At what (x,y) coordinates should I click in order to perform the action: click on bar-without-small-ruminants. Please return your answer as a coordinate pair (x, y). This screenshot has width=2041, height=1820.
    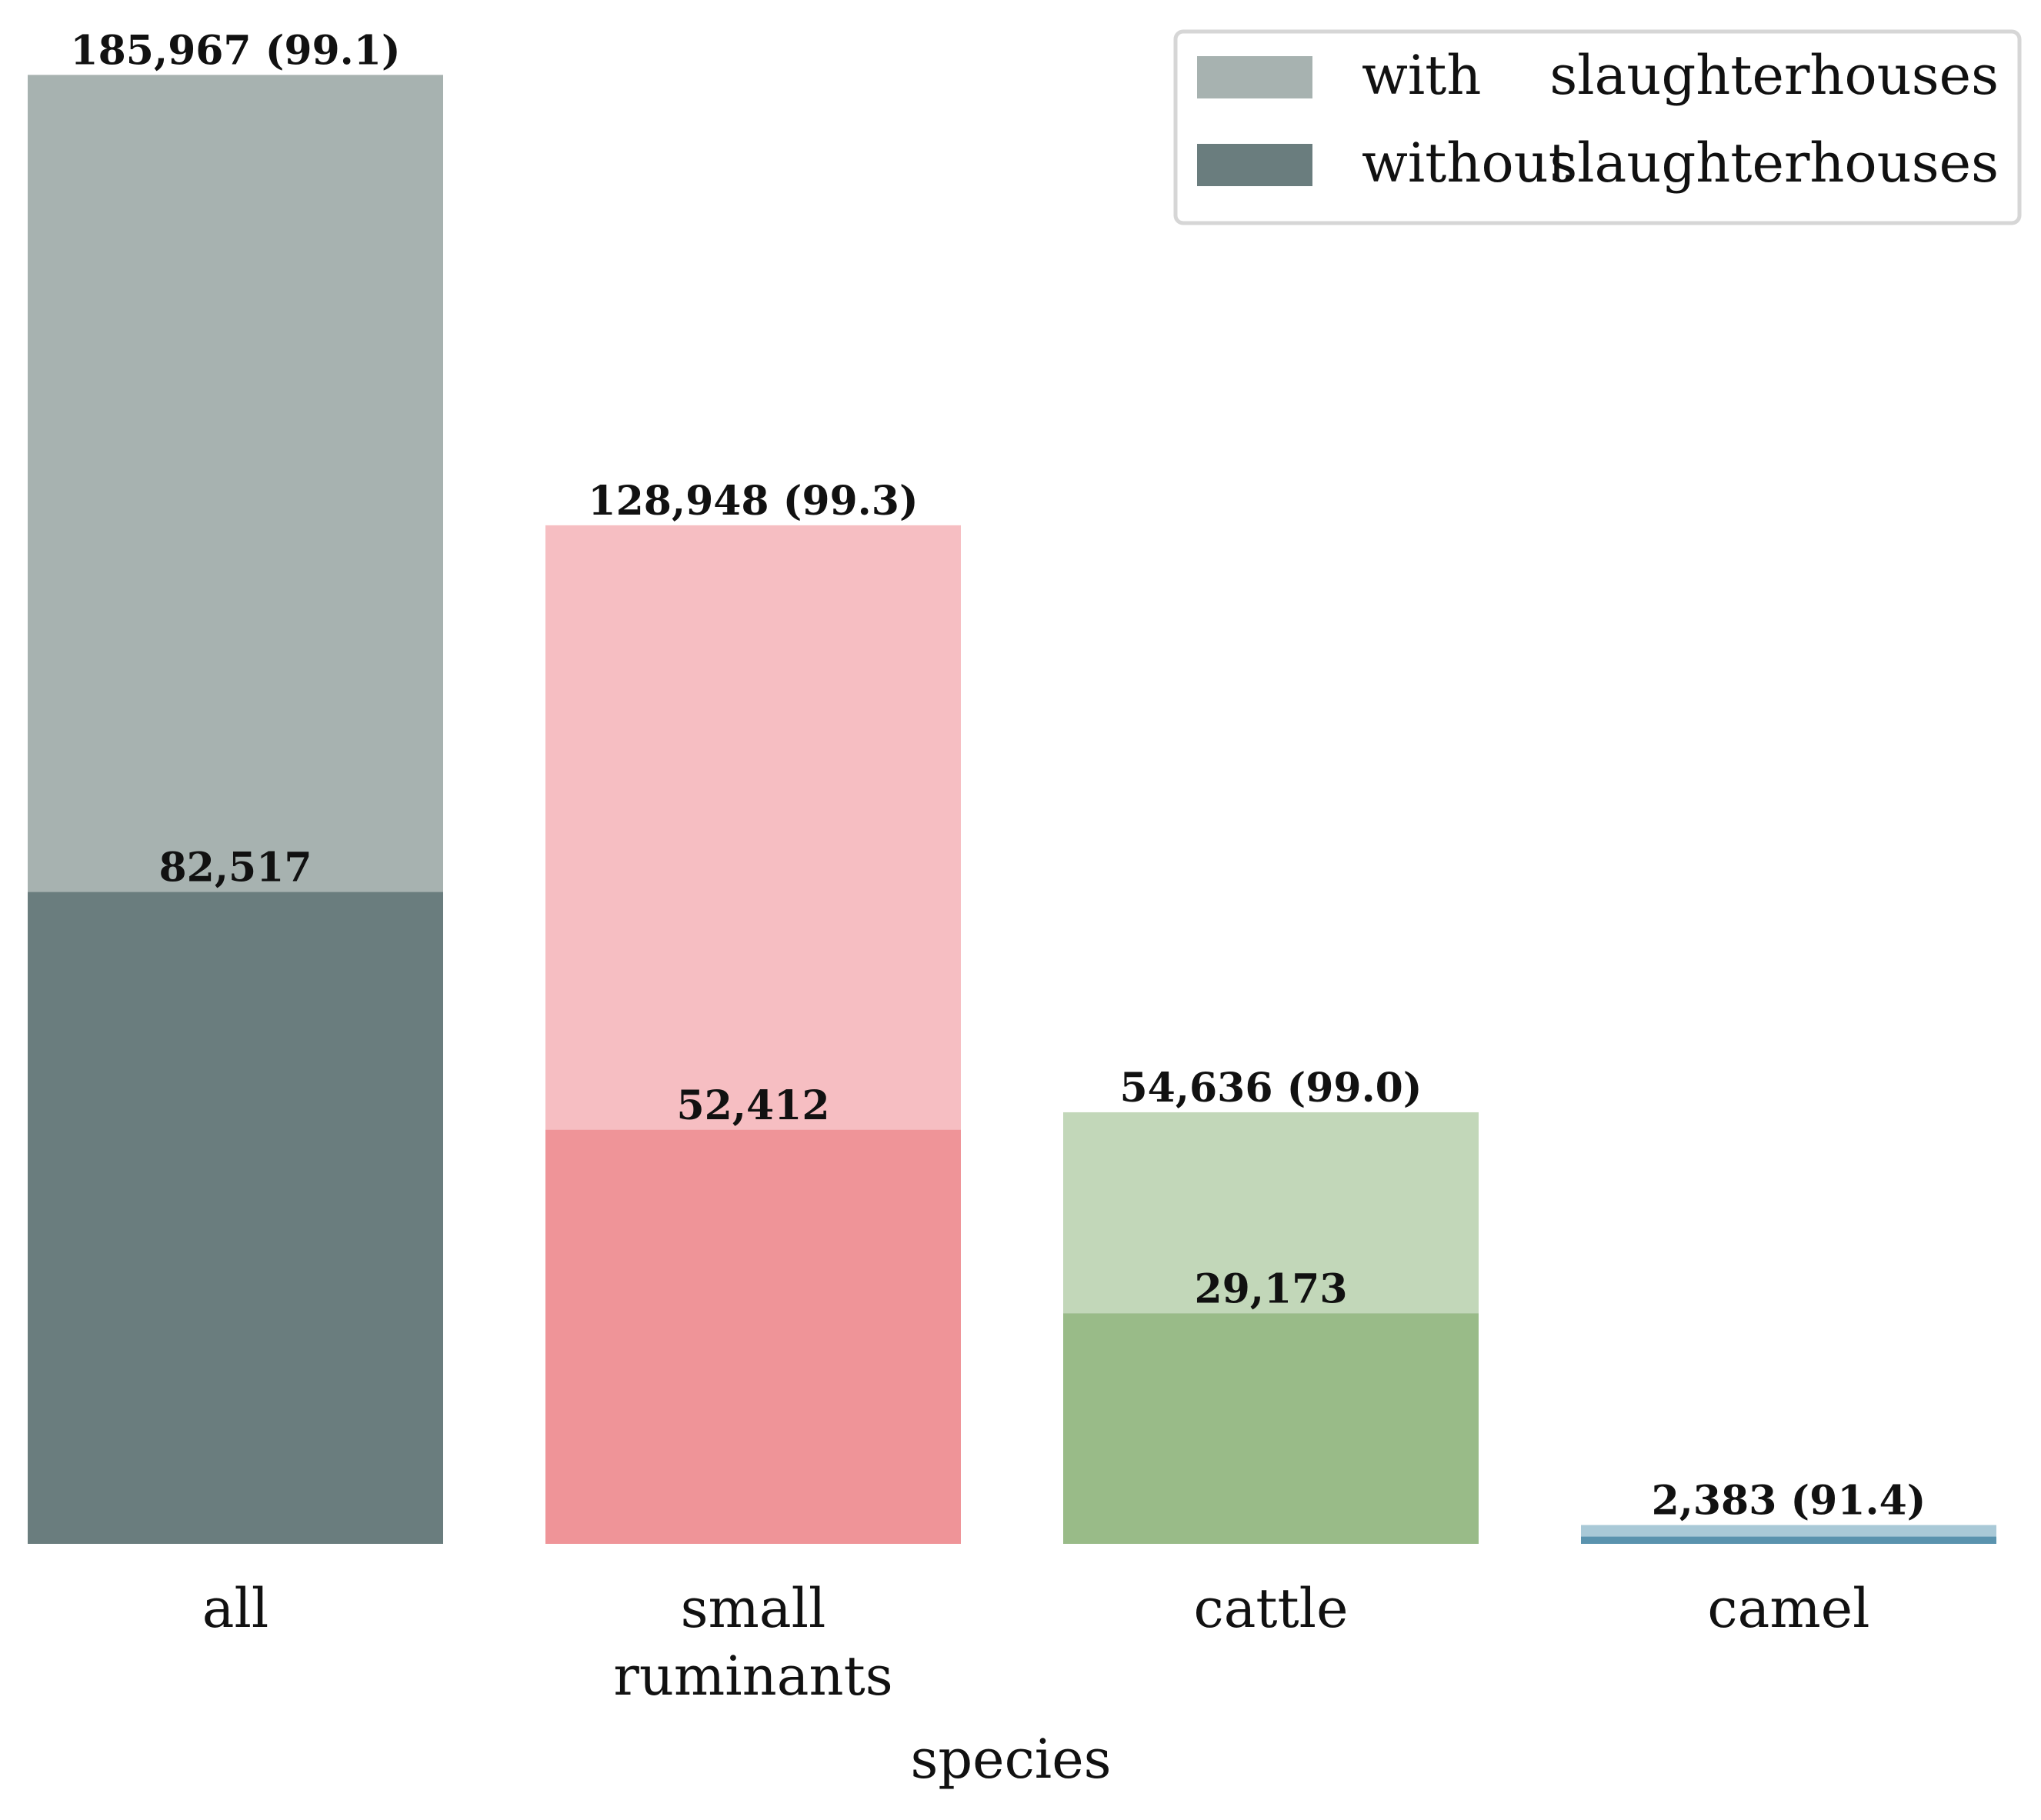
    Looking at the image, I should click on (753, 1336).